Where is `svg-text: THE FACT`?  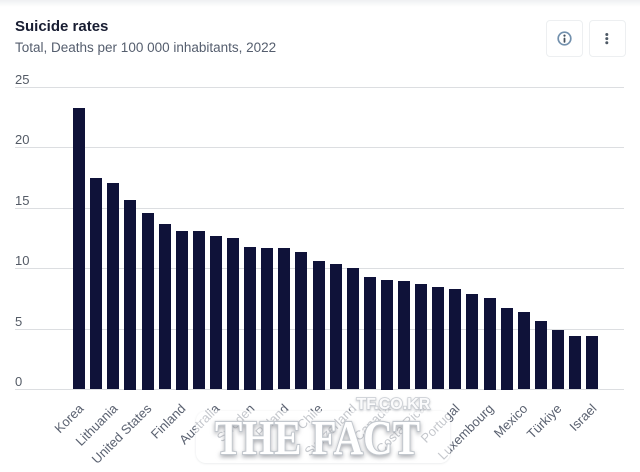 svg-text: THE FACT is located at coordinates (317, 437).